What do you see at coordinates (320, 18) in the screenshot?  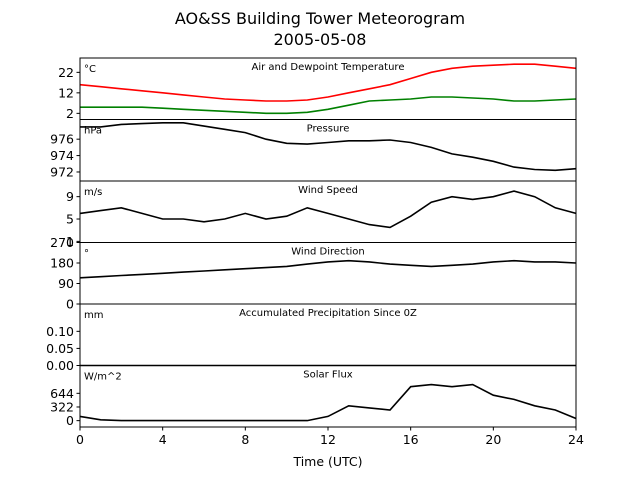 I see `chart-title: AO&SS Building Tower Meteorogram` at bounding box center [320, 18].